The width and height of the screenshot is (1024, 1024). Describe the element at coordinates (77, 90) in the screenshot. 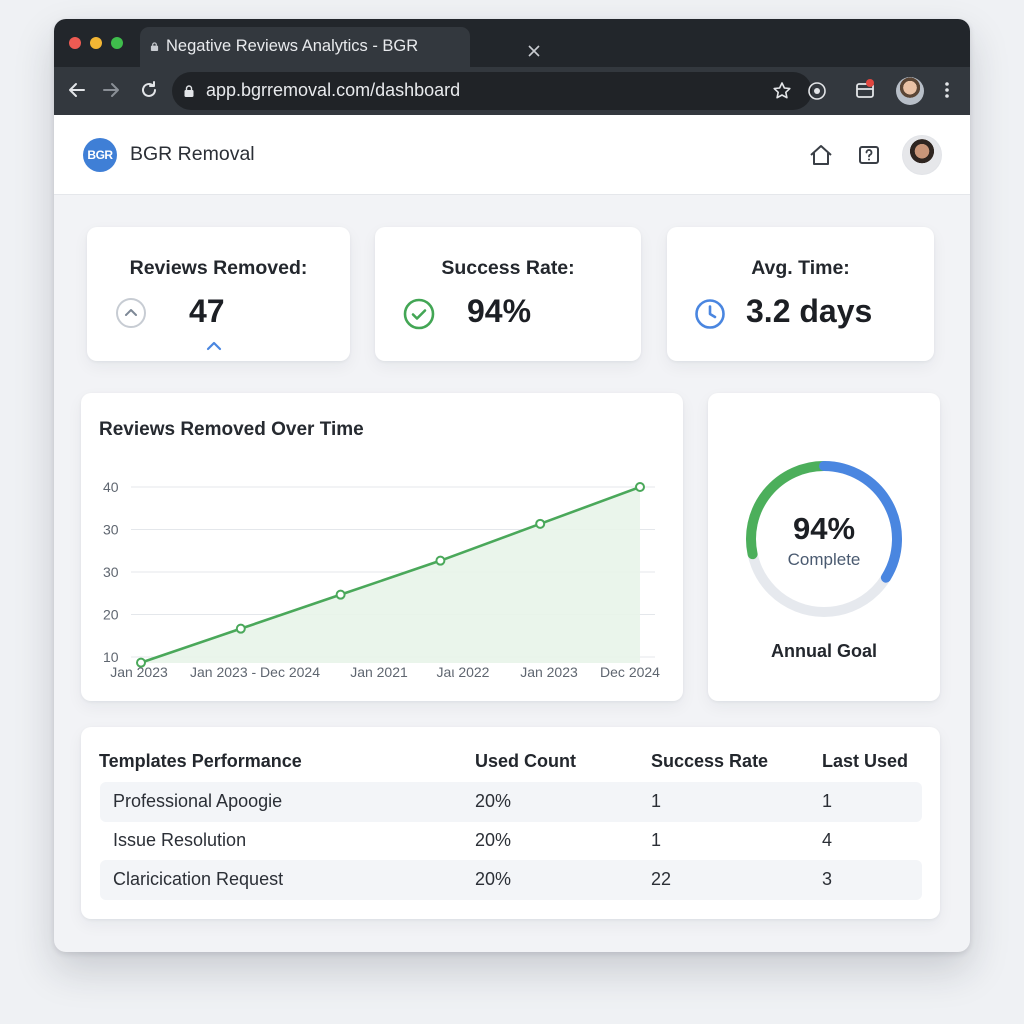

I see `back-arrow-icon` at that location.